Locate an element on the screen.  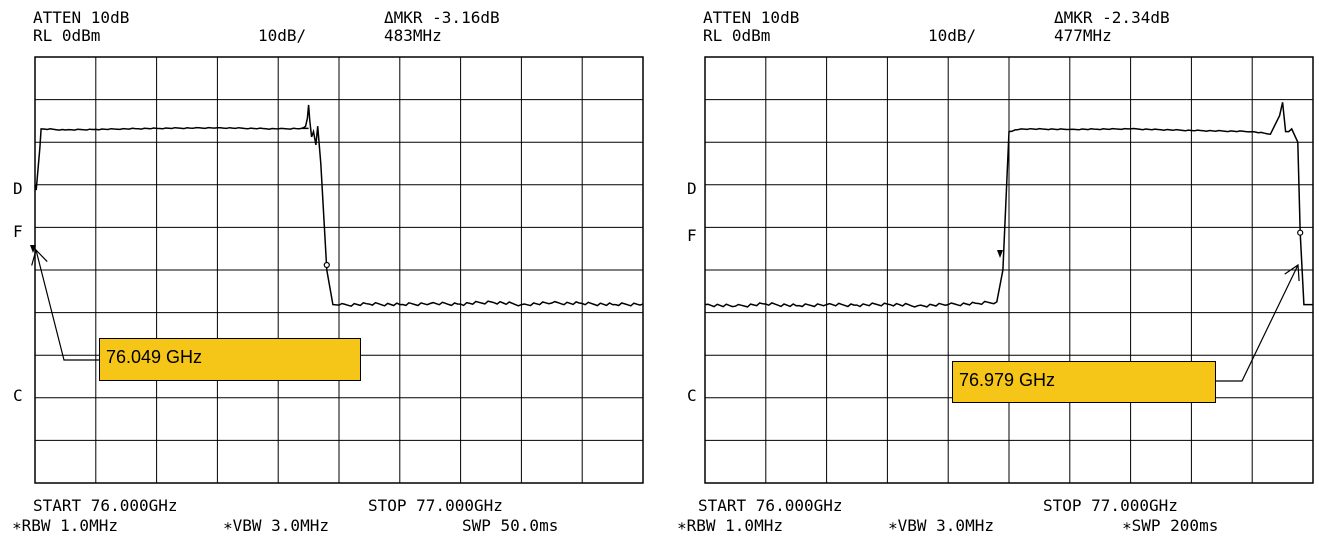
marker-delta-label: ΔMKR -2.34dB is located at coordinates (1112, 17).